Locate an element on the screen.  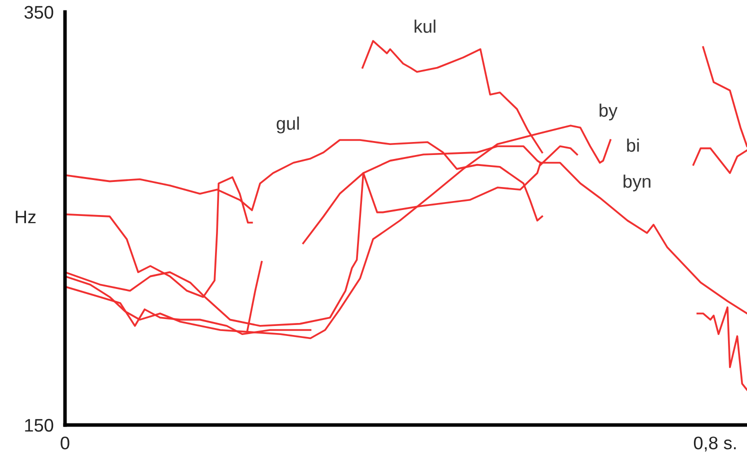
annotation: bi is located at coordinates (633, 145).